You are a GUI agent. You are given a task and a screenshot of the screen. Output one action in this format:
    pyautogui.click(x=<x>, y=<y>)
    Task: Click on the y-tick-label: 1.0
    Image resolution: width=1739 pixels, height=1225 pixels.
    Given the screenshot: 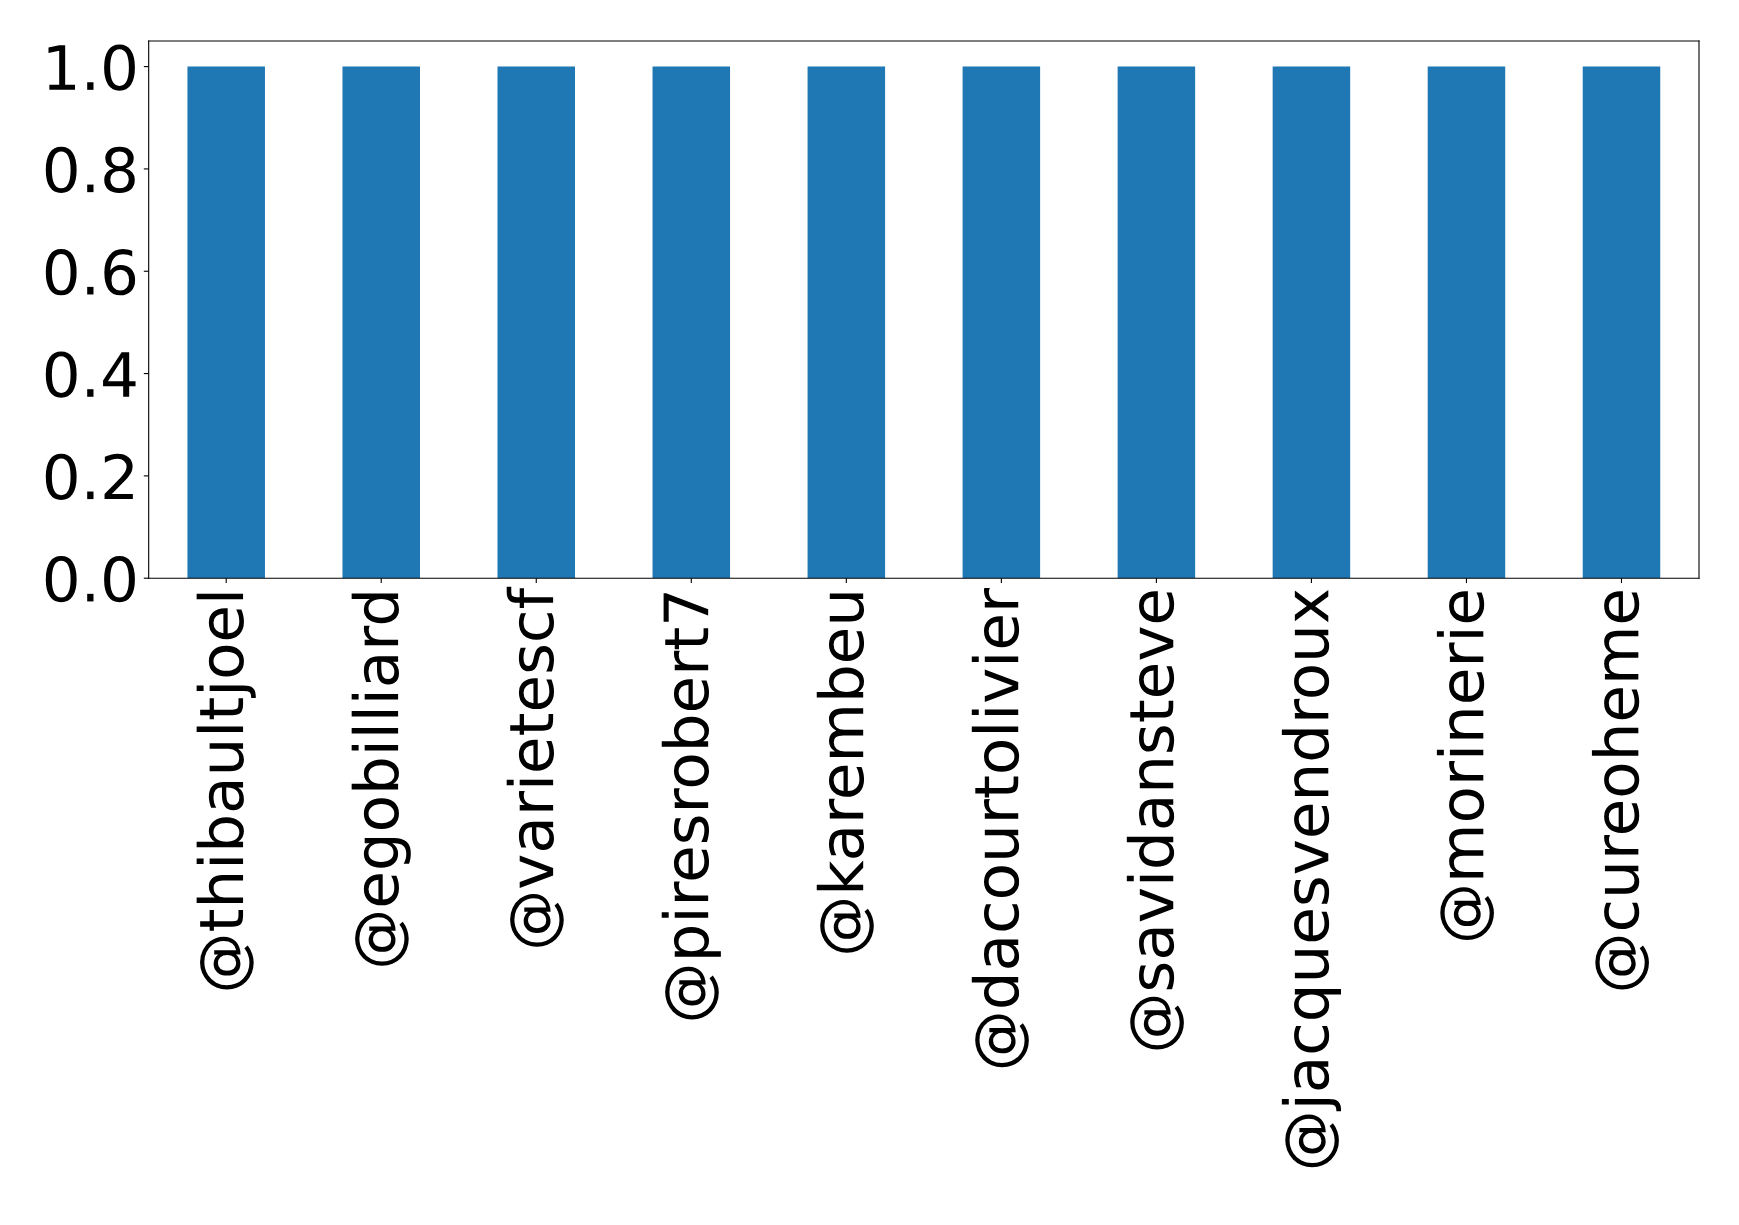 What is the action you would take?
    pyautogui.click(x=91, y=67)
    